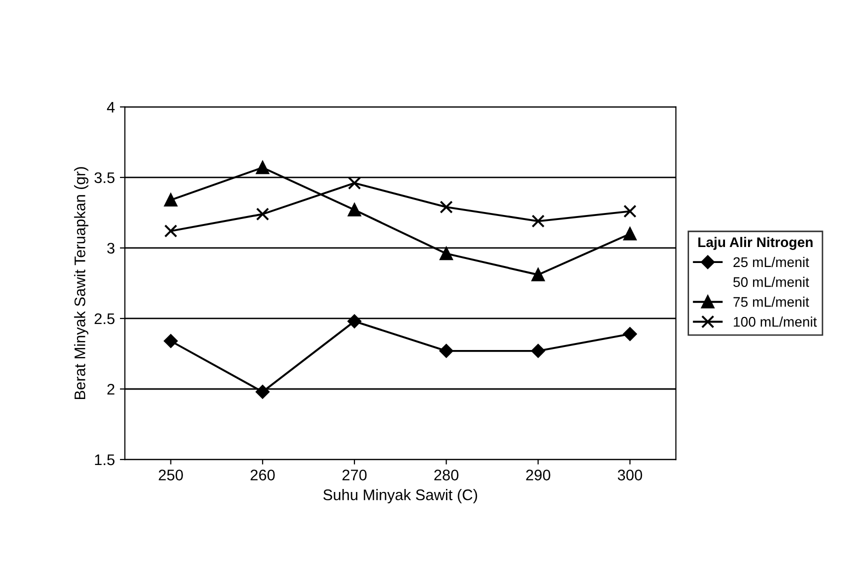  I want to click on legend-label: 25 mL/menit, so click(771, 262).